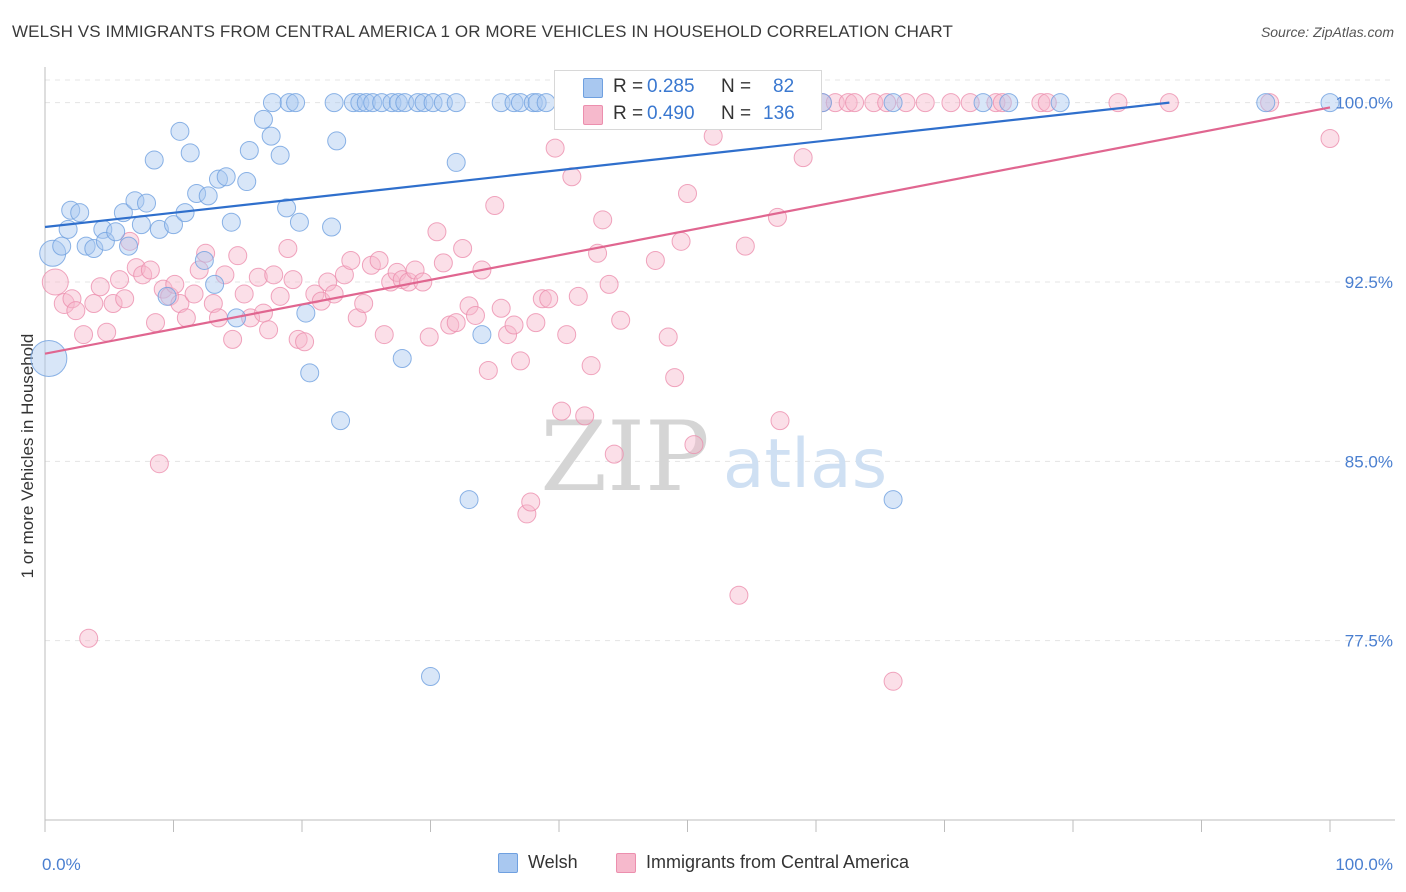 The width and height of the screenshot is (1406, 892). What do you see at coordinates (1369, 461) in the screenshot?
I see `y-tick-label: 85.0%` at bounding box center [1369, 461].